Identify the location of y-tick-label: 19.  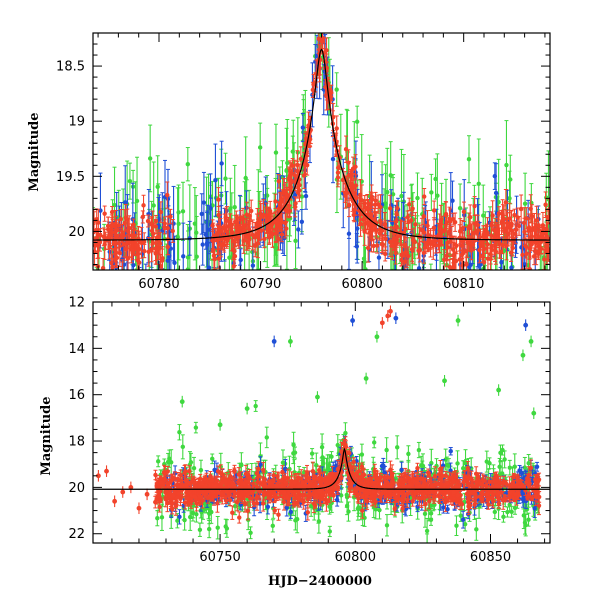
(76, 122).